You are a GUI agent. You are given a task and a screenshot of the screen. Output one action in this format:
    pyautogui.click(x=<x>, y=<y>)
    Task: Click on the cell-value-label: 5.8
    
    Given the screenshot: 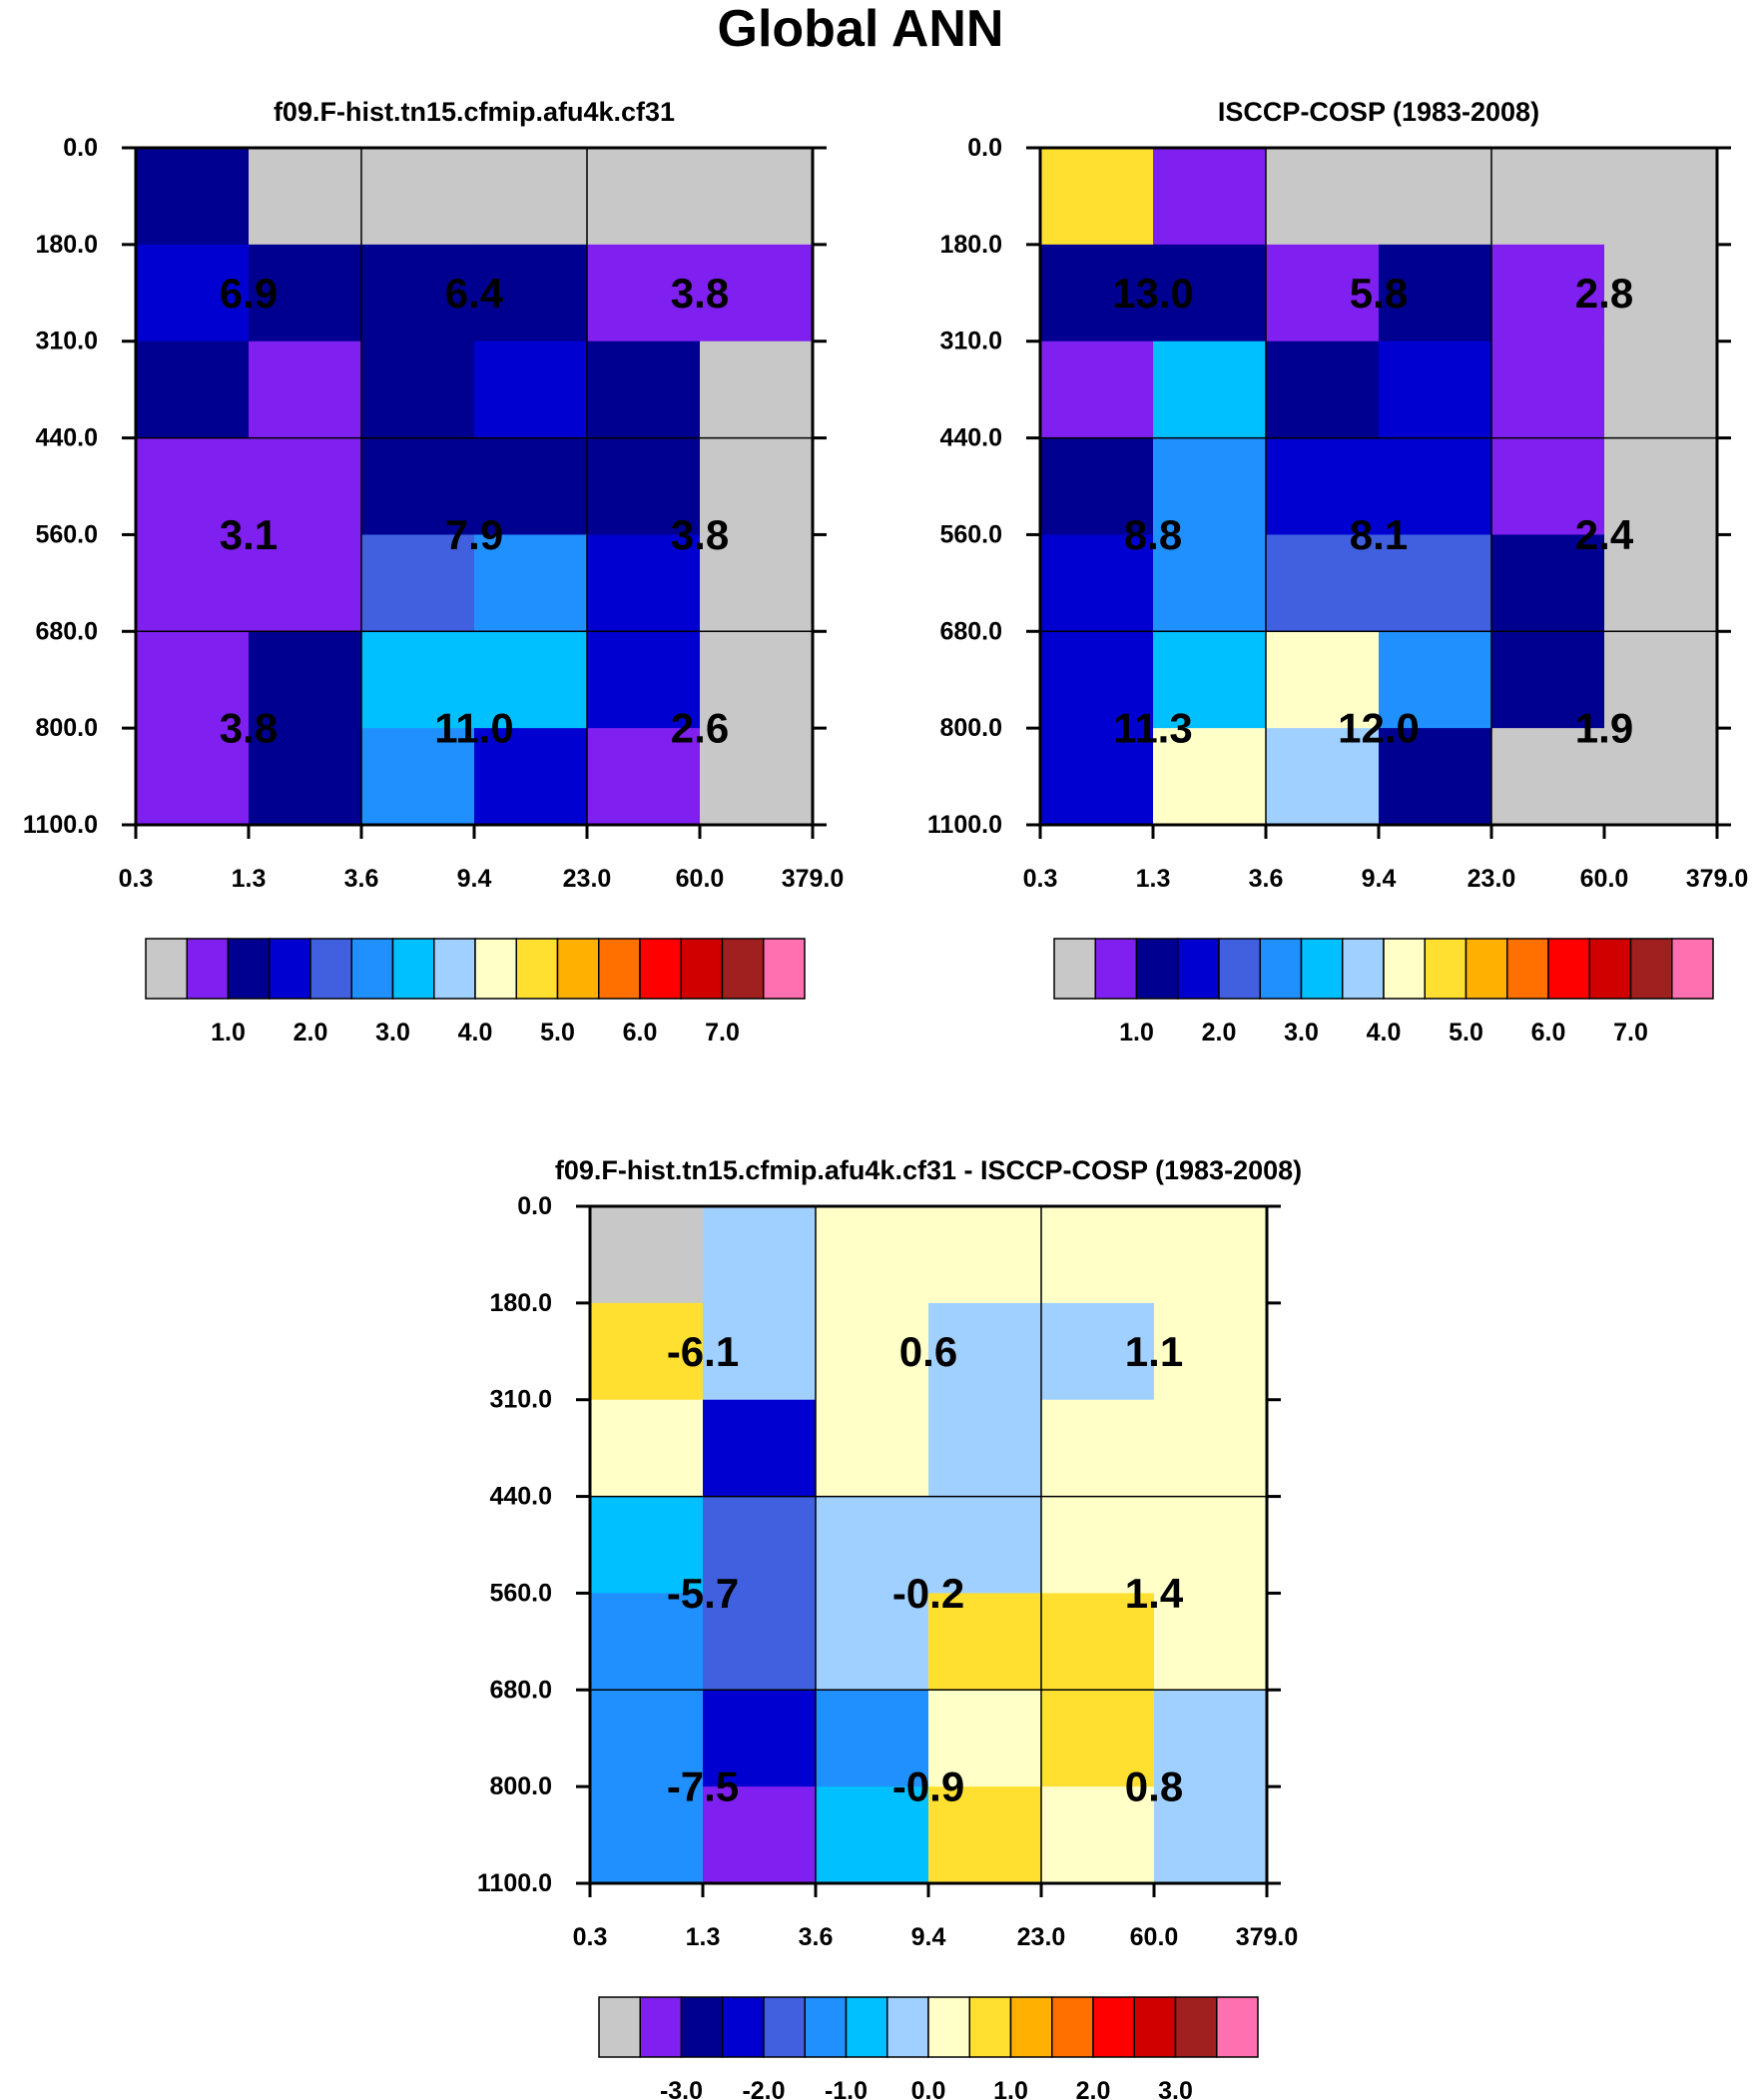 What is the action you would take?
    pyautogui.click(x=1379, y=293)
    